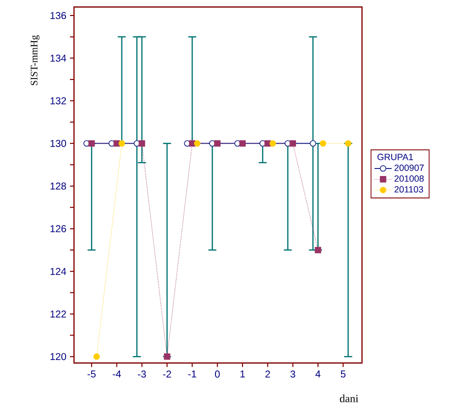 Image resolution: width=463 pixels, height=418 pixels. What do you see at coordinates (317, 374) in the screenshot?
I see `x-tick-label: 4` at bounding box center [317, 374].